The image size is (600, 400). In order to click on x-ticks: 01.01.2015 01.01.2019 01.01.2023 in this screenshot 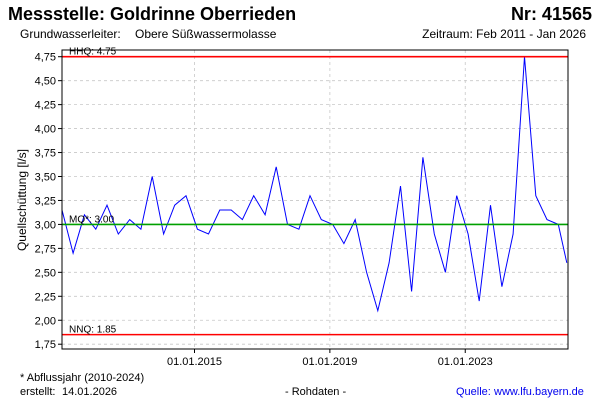, I will do `click(330, 358)`.